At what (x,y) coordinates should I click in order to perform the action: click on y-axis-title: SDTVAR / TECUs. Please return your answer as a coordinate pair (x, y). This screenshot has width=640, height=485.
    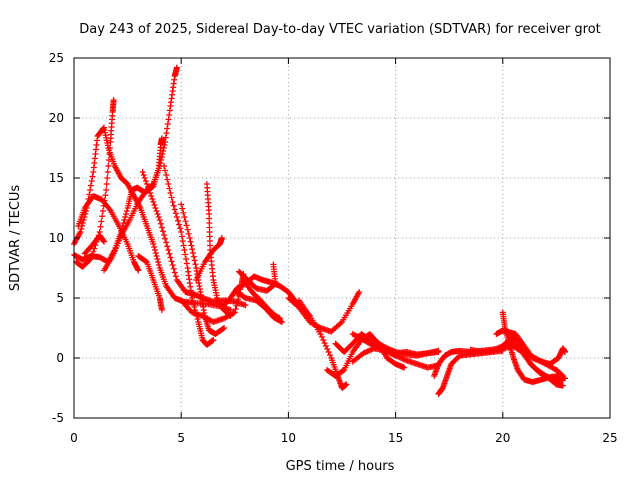
    Looking at the image, I should click on (15, 238).